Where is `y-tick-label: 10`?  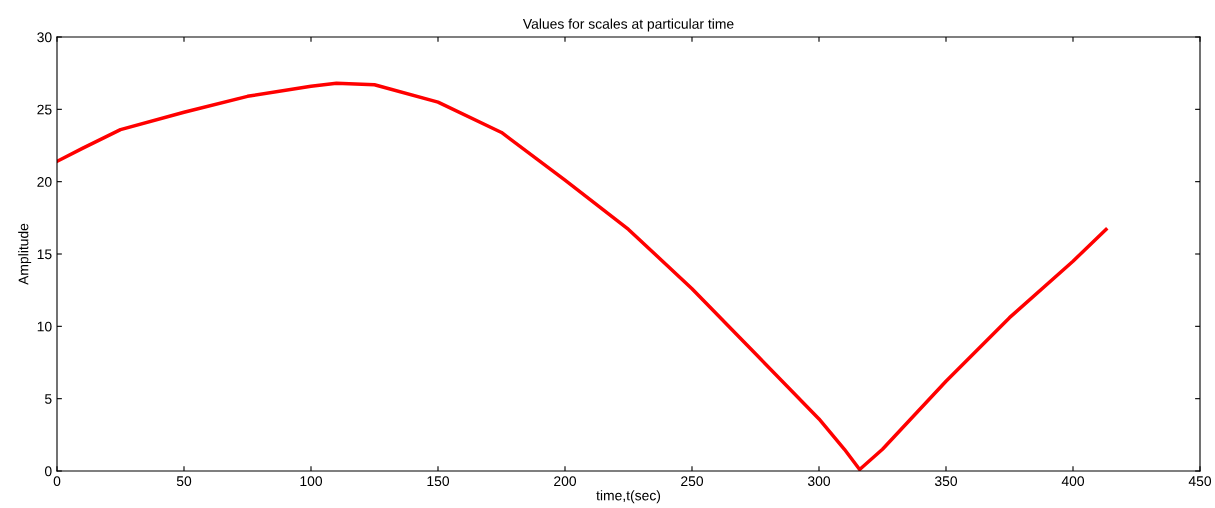 y-tick-label: 10 is located at coordinates (44, 326).